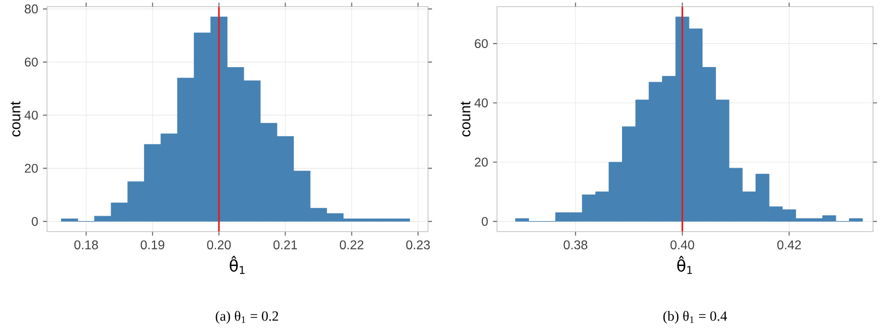 This screenshot has width=887, height=333. What do you see at coordinates (576, 245) in the screenshot?
I see `x-tick-label: 0.38` at bounding box center [576, 245].